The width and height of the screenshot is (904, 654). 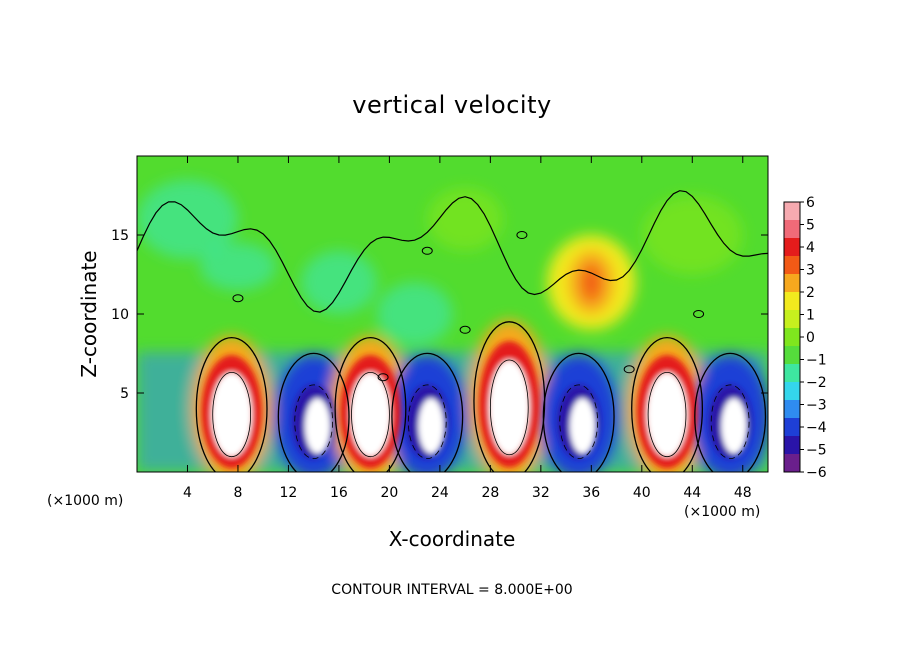 What do you see at coordinates (124, 394) in the screenshot?
I see `y-tick-label: 5` at bounding box center [124, 394].